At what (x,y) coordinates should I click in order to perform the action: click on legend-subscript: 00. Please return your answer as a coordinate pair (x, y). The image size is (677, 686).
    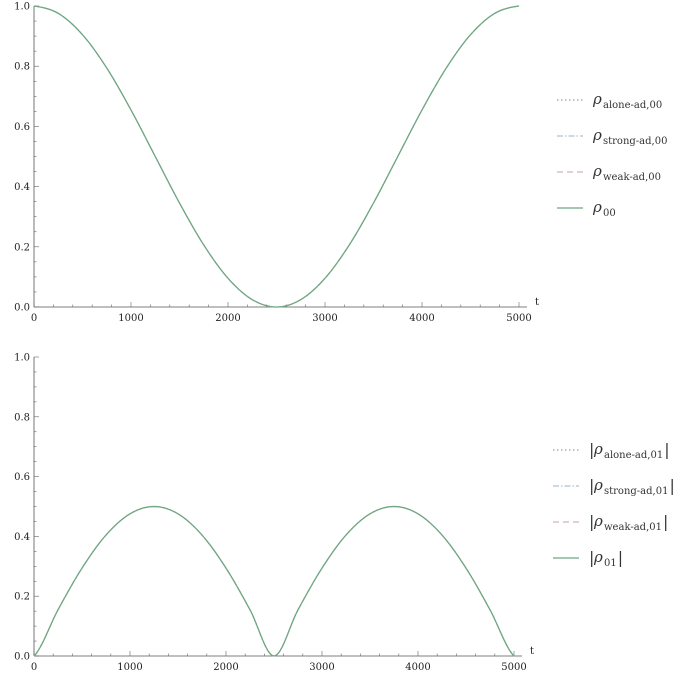
    Looking at the image, I should click on (609, 213).